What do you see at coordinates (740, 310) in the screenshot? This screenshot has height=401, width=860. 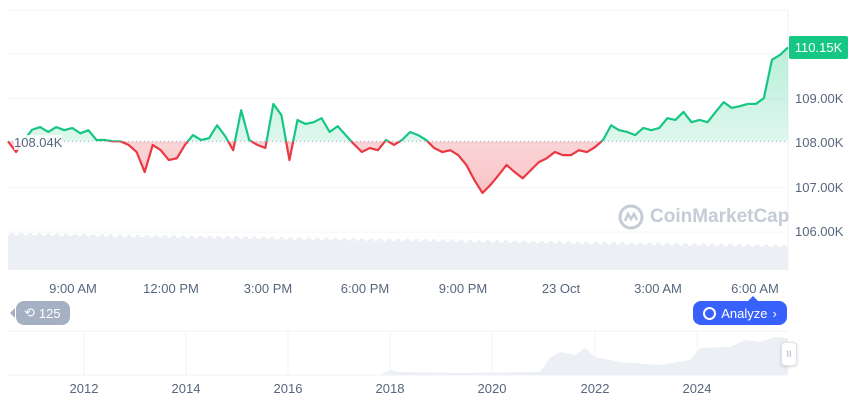 I see `analyze-button: Analyze ›` at bounding box center [740, 310].